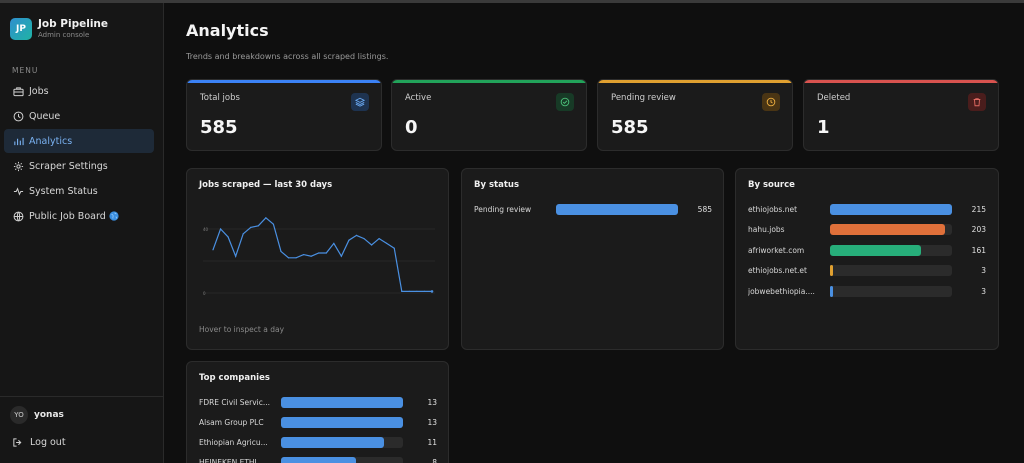 The width and height of the screenshot is (1024, 463). I want to click on company-row: Alsam Group PLC 13, so click(319, 422).